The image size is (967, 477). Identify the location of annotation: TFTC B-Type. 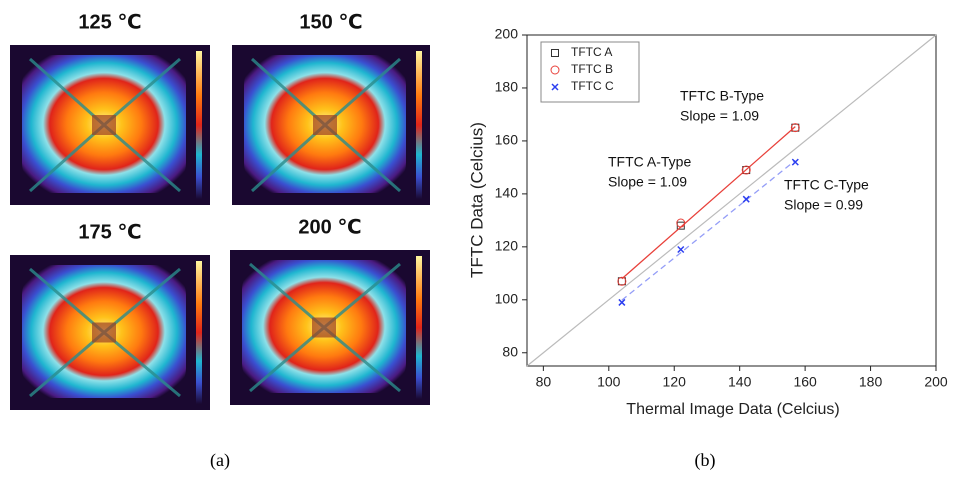
(722, 96).